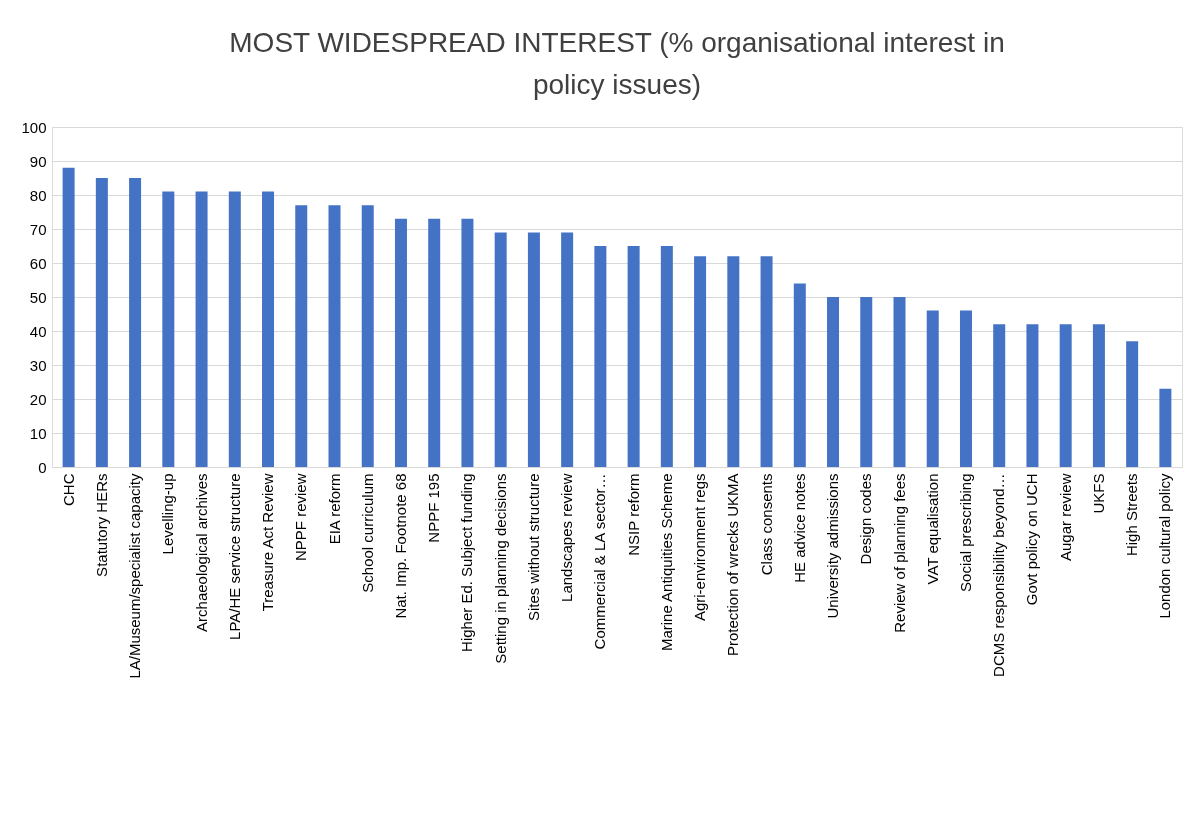 The image size is (1200, 823). I want to click on x-tick-label: UKFS, so click(1098, 493).